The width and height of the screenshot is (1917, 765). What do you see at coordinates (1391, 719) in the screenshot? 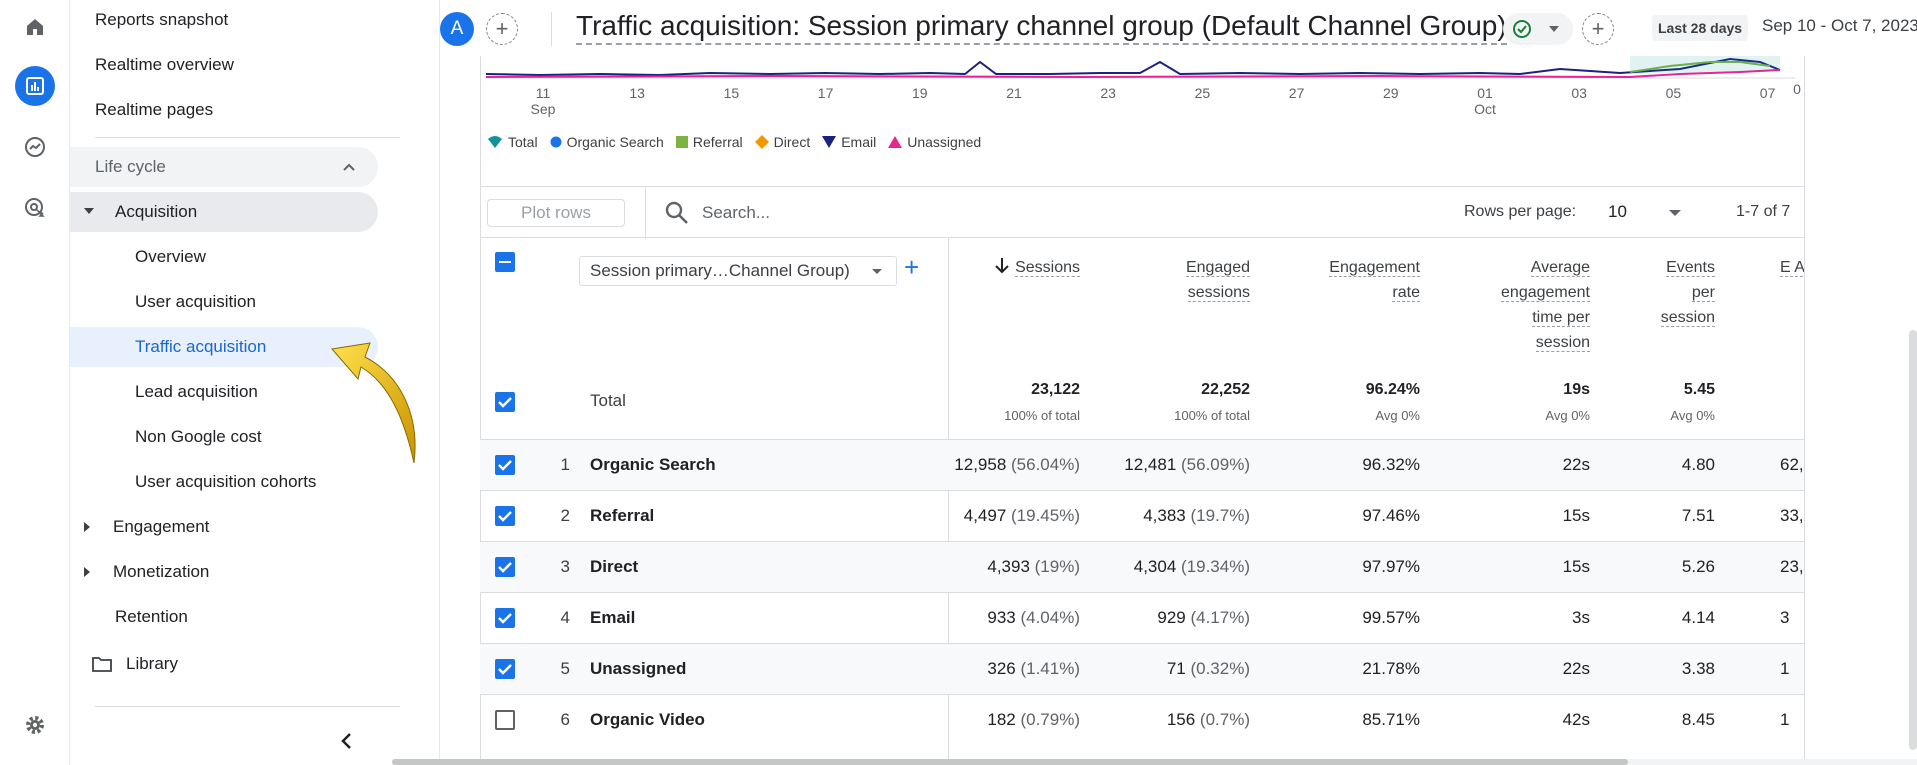
I see `engagement-rate-cell: 85.71%` at bounding box center [1391, 719].